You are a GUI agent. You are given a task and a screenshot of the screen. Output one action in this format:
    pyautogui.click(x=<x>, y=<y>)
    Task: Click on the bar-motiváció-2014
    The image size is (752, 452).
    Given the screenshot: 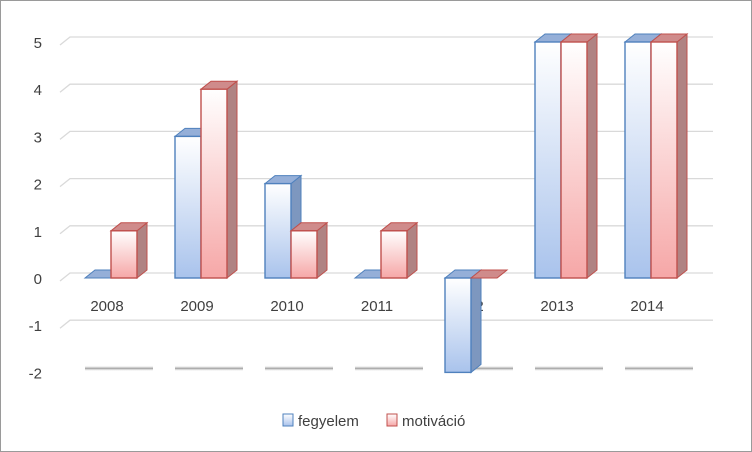 What is the action you would take?
    pyautogui.click(x=669, y=156)
    